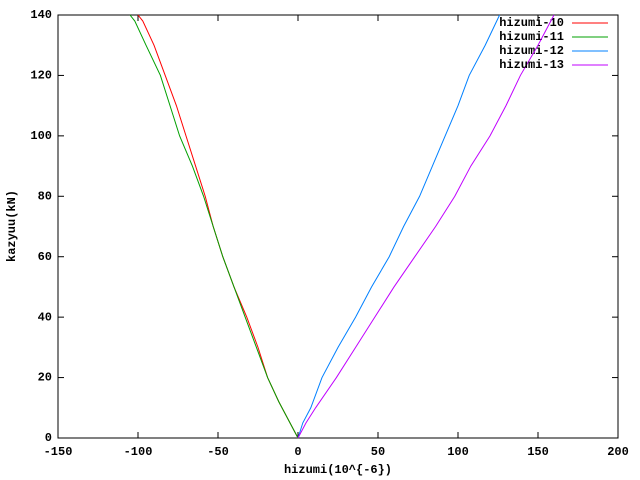  I want to click on y-tick-label: 80, so click(45, 196).